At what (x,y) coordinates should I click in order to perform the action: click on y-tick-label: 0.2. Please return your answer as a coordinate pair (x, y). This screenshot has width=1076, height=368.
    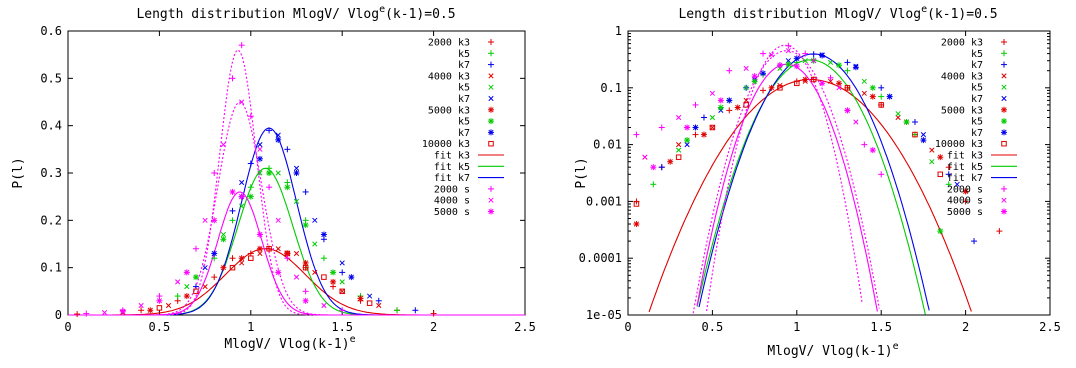
    Looking at the image, I should click on (51, 220).